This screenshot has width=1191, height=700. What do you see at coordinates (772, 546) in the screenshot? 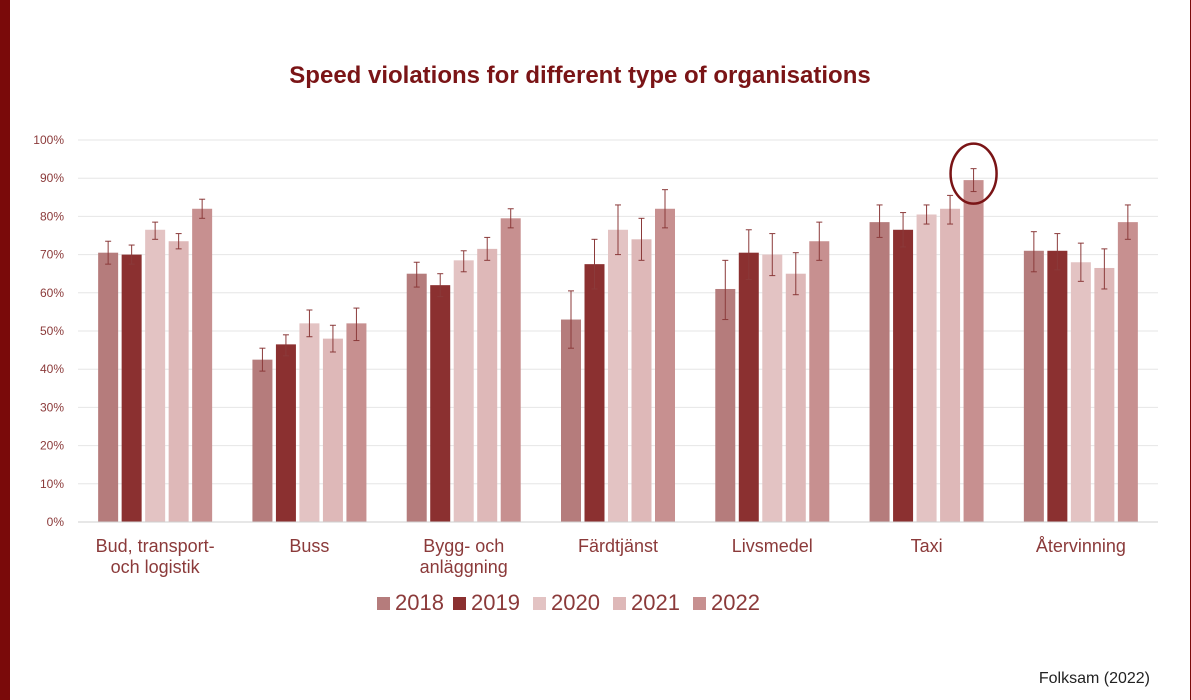
I see `x-category-label: Livsmedel` at bounding box center [772, 546].